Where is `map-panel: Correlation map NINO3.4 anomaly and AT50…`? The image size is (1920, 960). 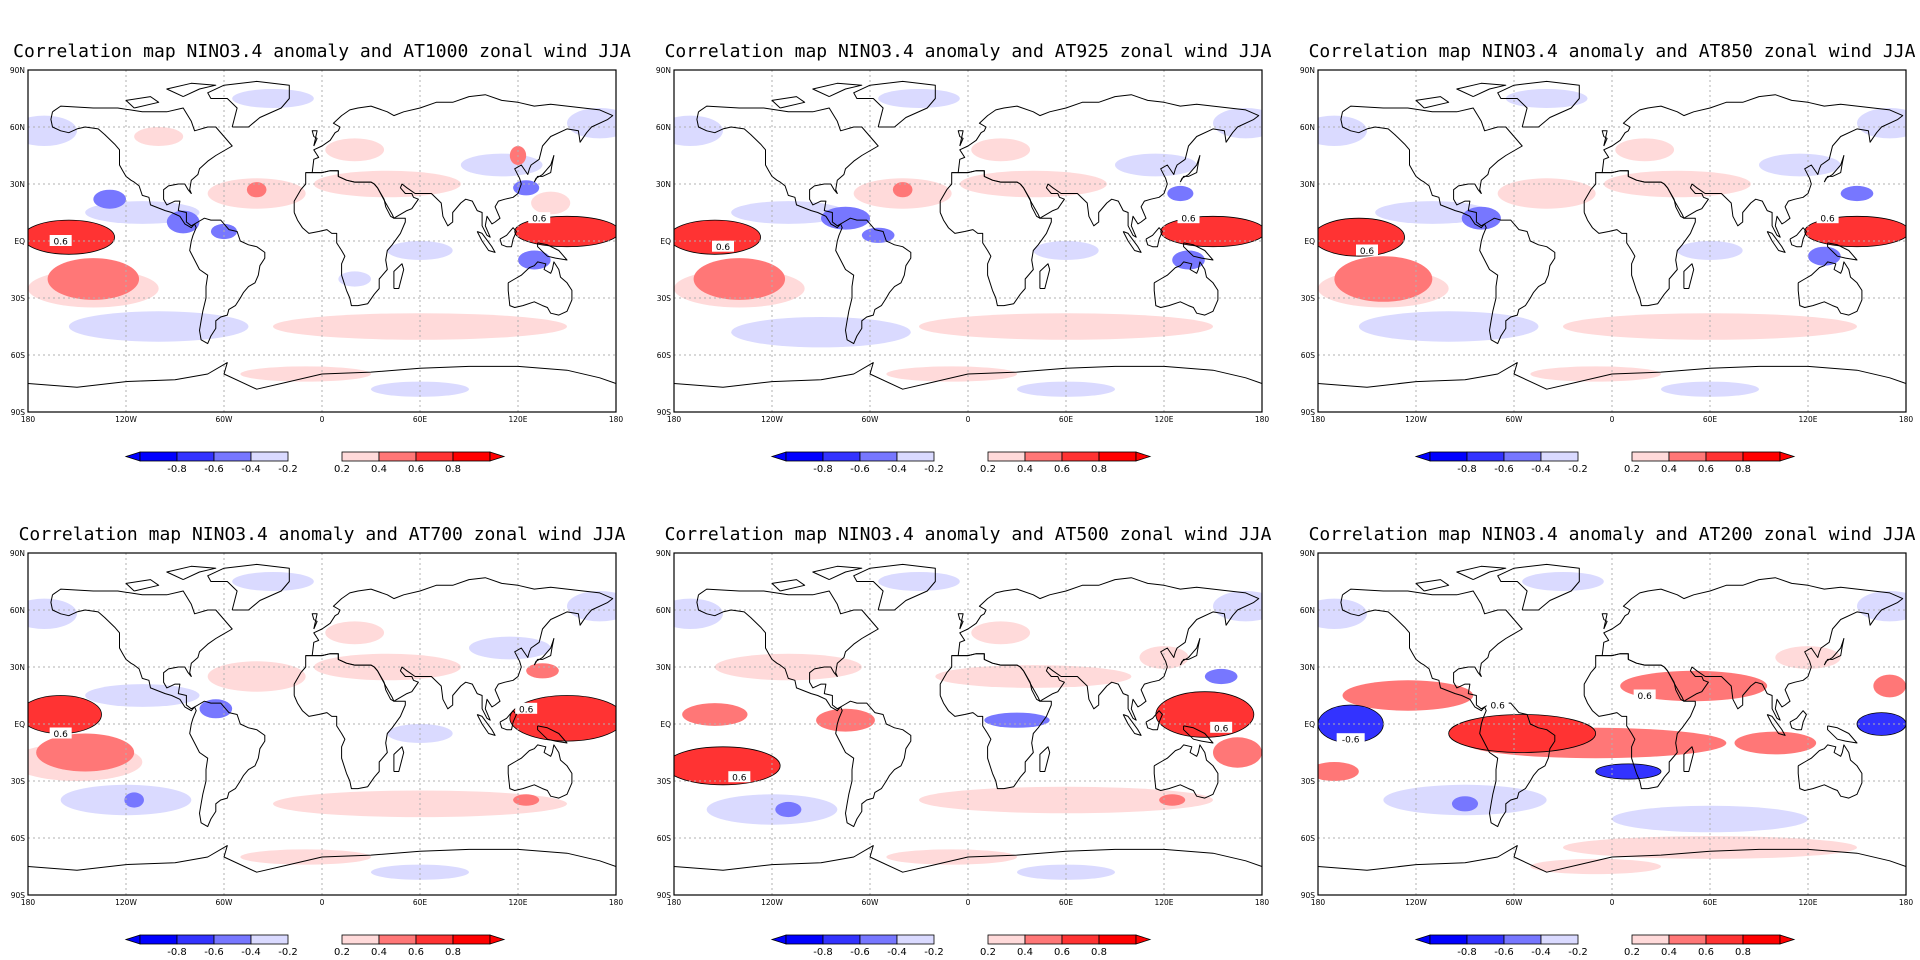
map-panel: Correlation map NINO3.4 anomaly and AT50… is located at coordinates (964, 741).